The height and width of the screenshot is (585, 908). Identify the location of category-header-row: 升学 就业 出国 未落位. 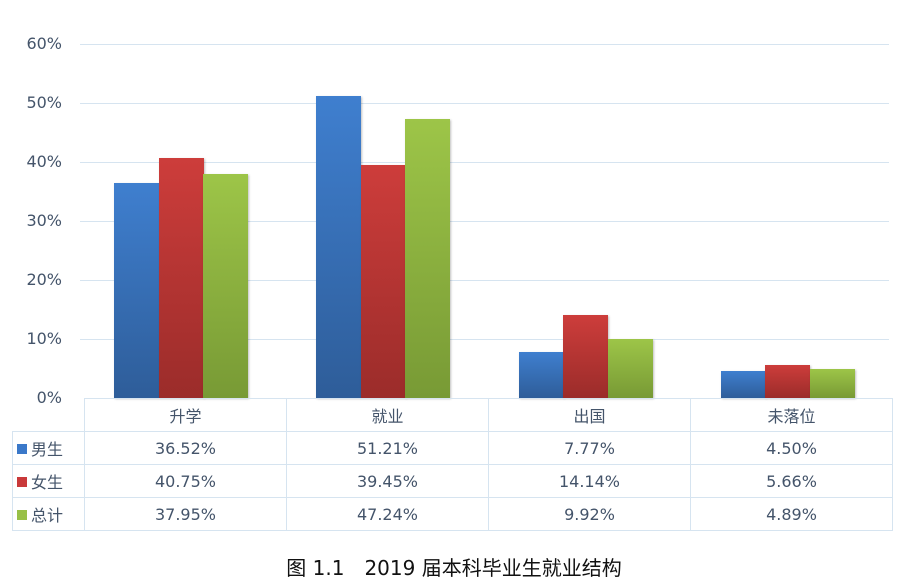
(452, 415).